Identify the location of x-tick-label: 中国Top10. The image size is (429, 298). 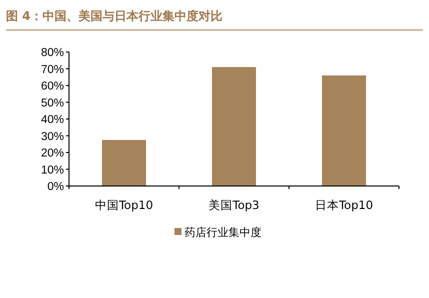
(124, 205).